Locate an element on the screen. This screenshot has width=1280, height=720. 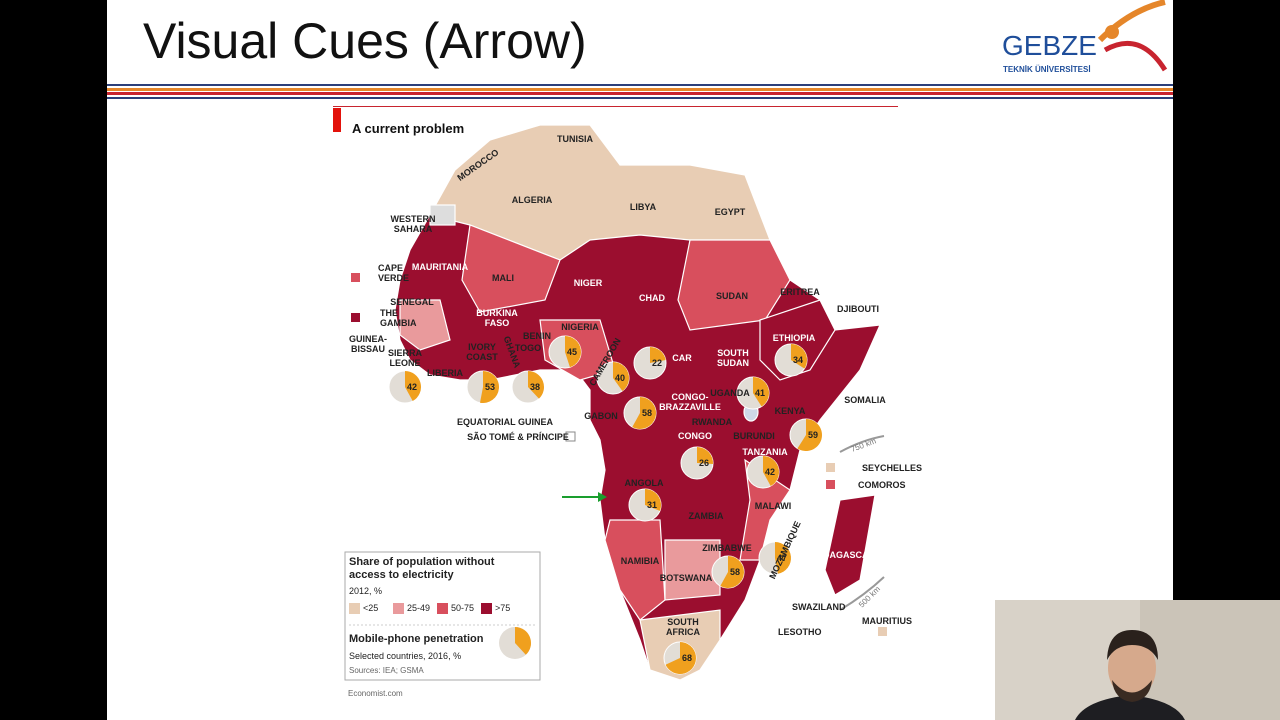
country-label: MADAGASCAR is located at coordinates (842, 555).